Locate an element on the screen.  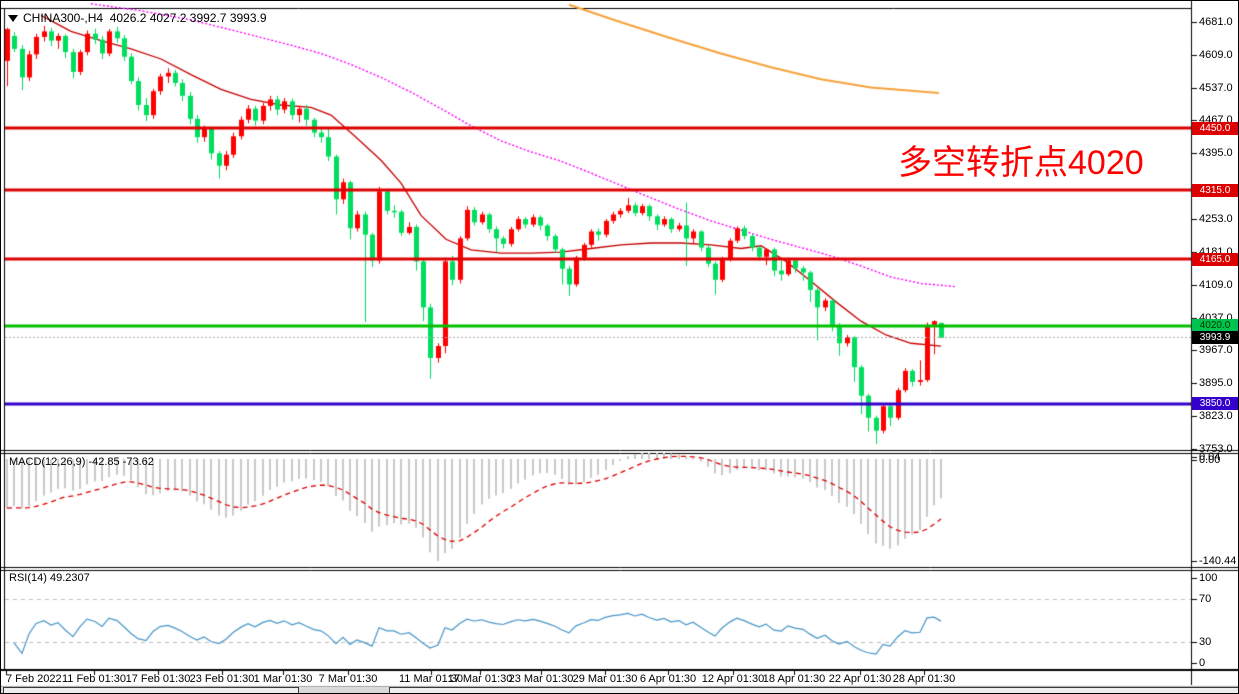
rsi-axis-label: 30 is located at coordinates (1205, 642).